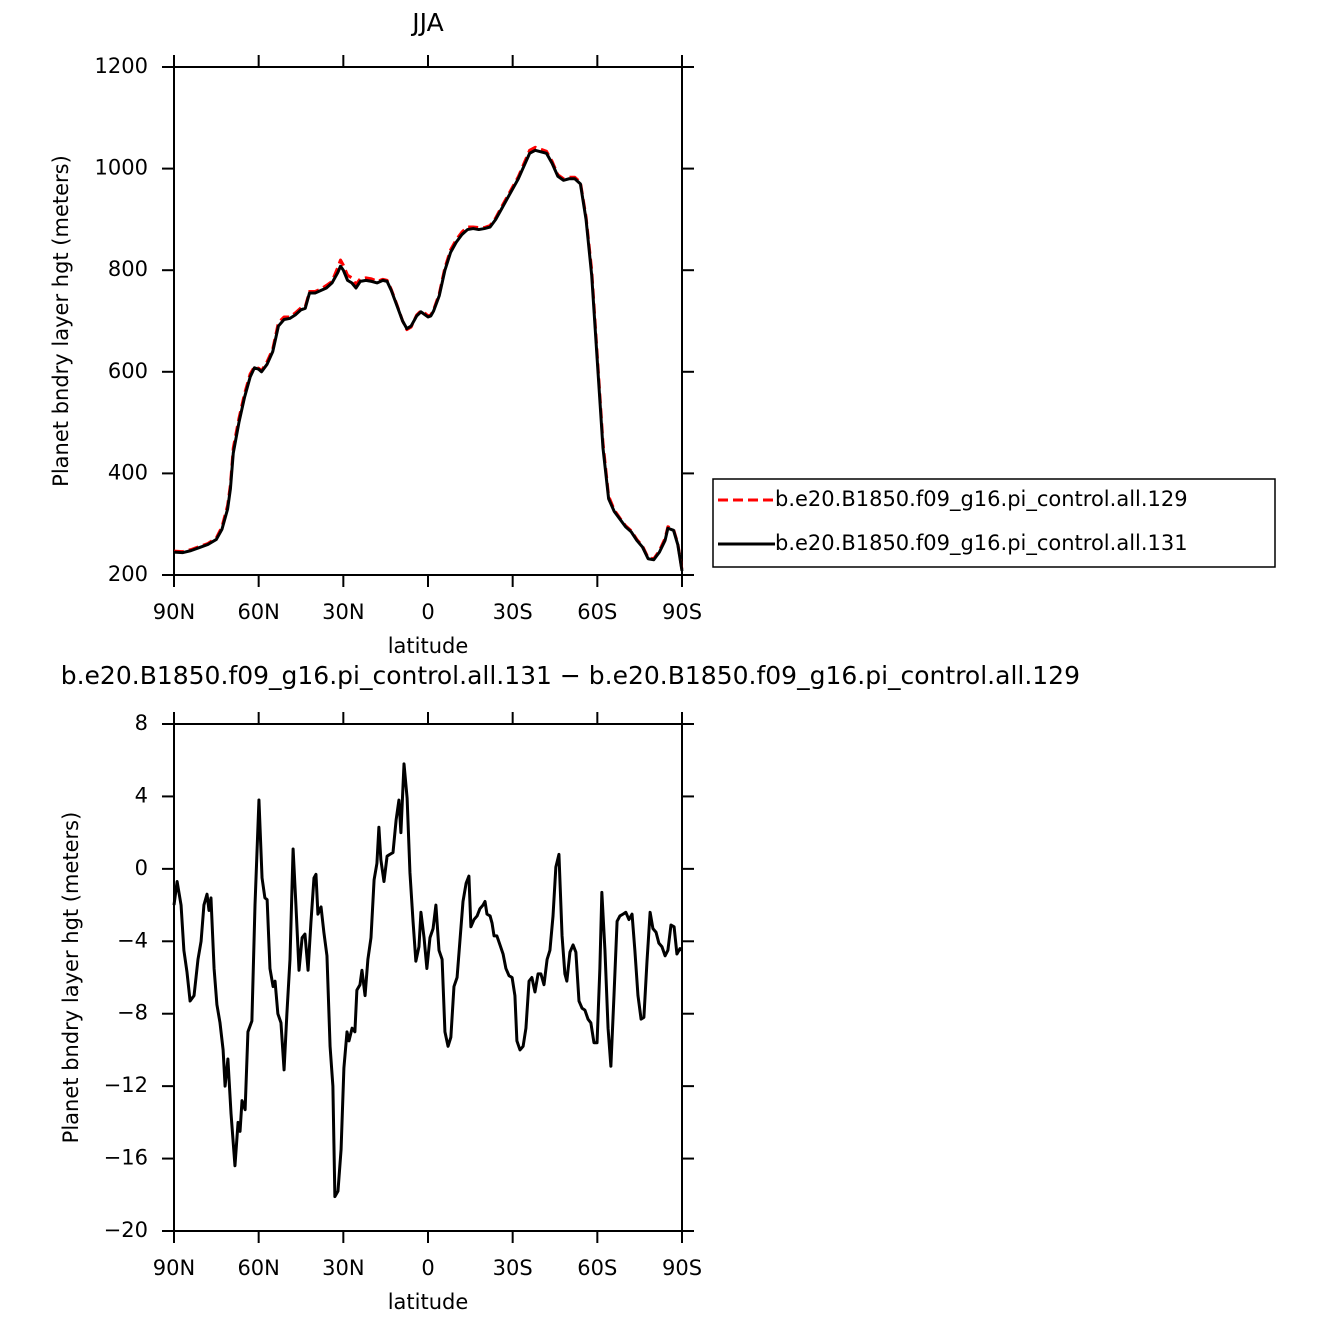 Image resolution: width=1324 pixels, height=1324 pixels. Describe the element at coordinates (141, 868) in the screenshot. I see `y-tick-label: 0` at that location.